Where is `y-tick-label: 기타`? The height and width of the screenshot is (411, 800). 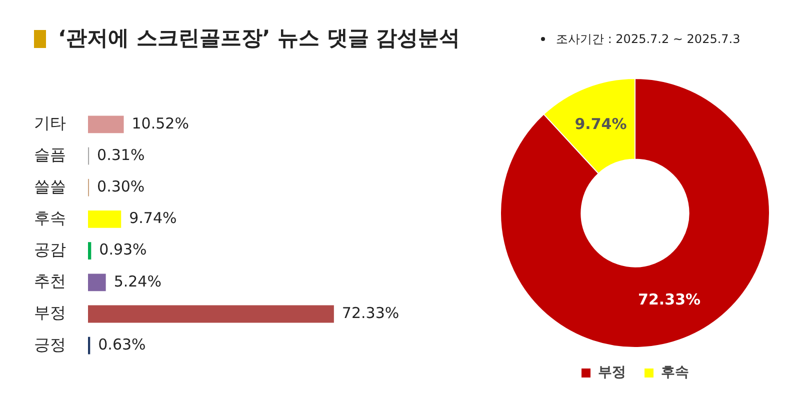
y-tick-label: 기타 is located at coordinates (50, 123).